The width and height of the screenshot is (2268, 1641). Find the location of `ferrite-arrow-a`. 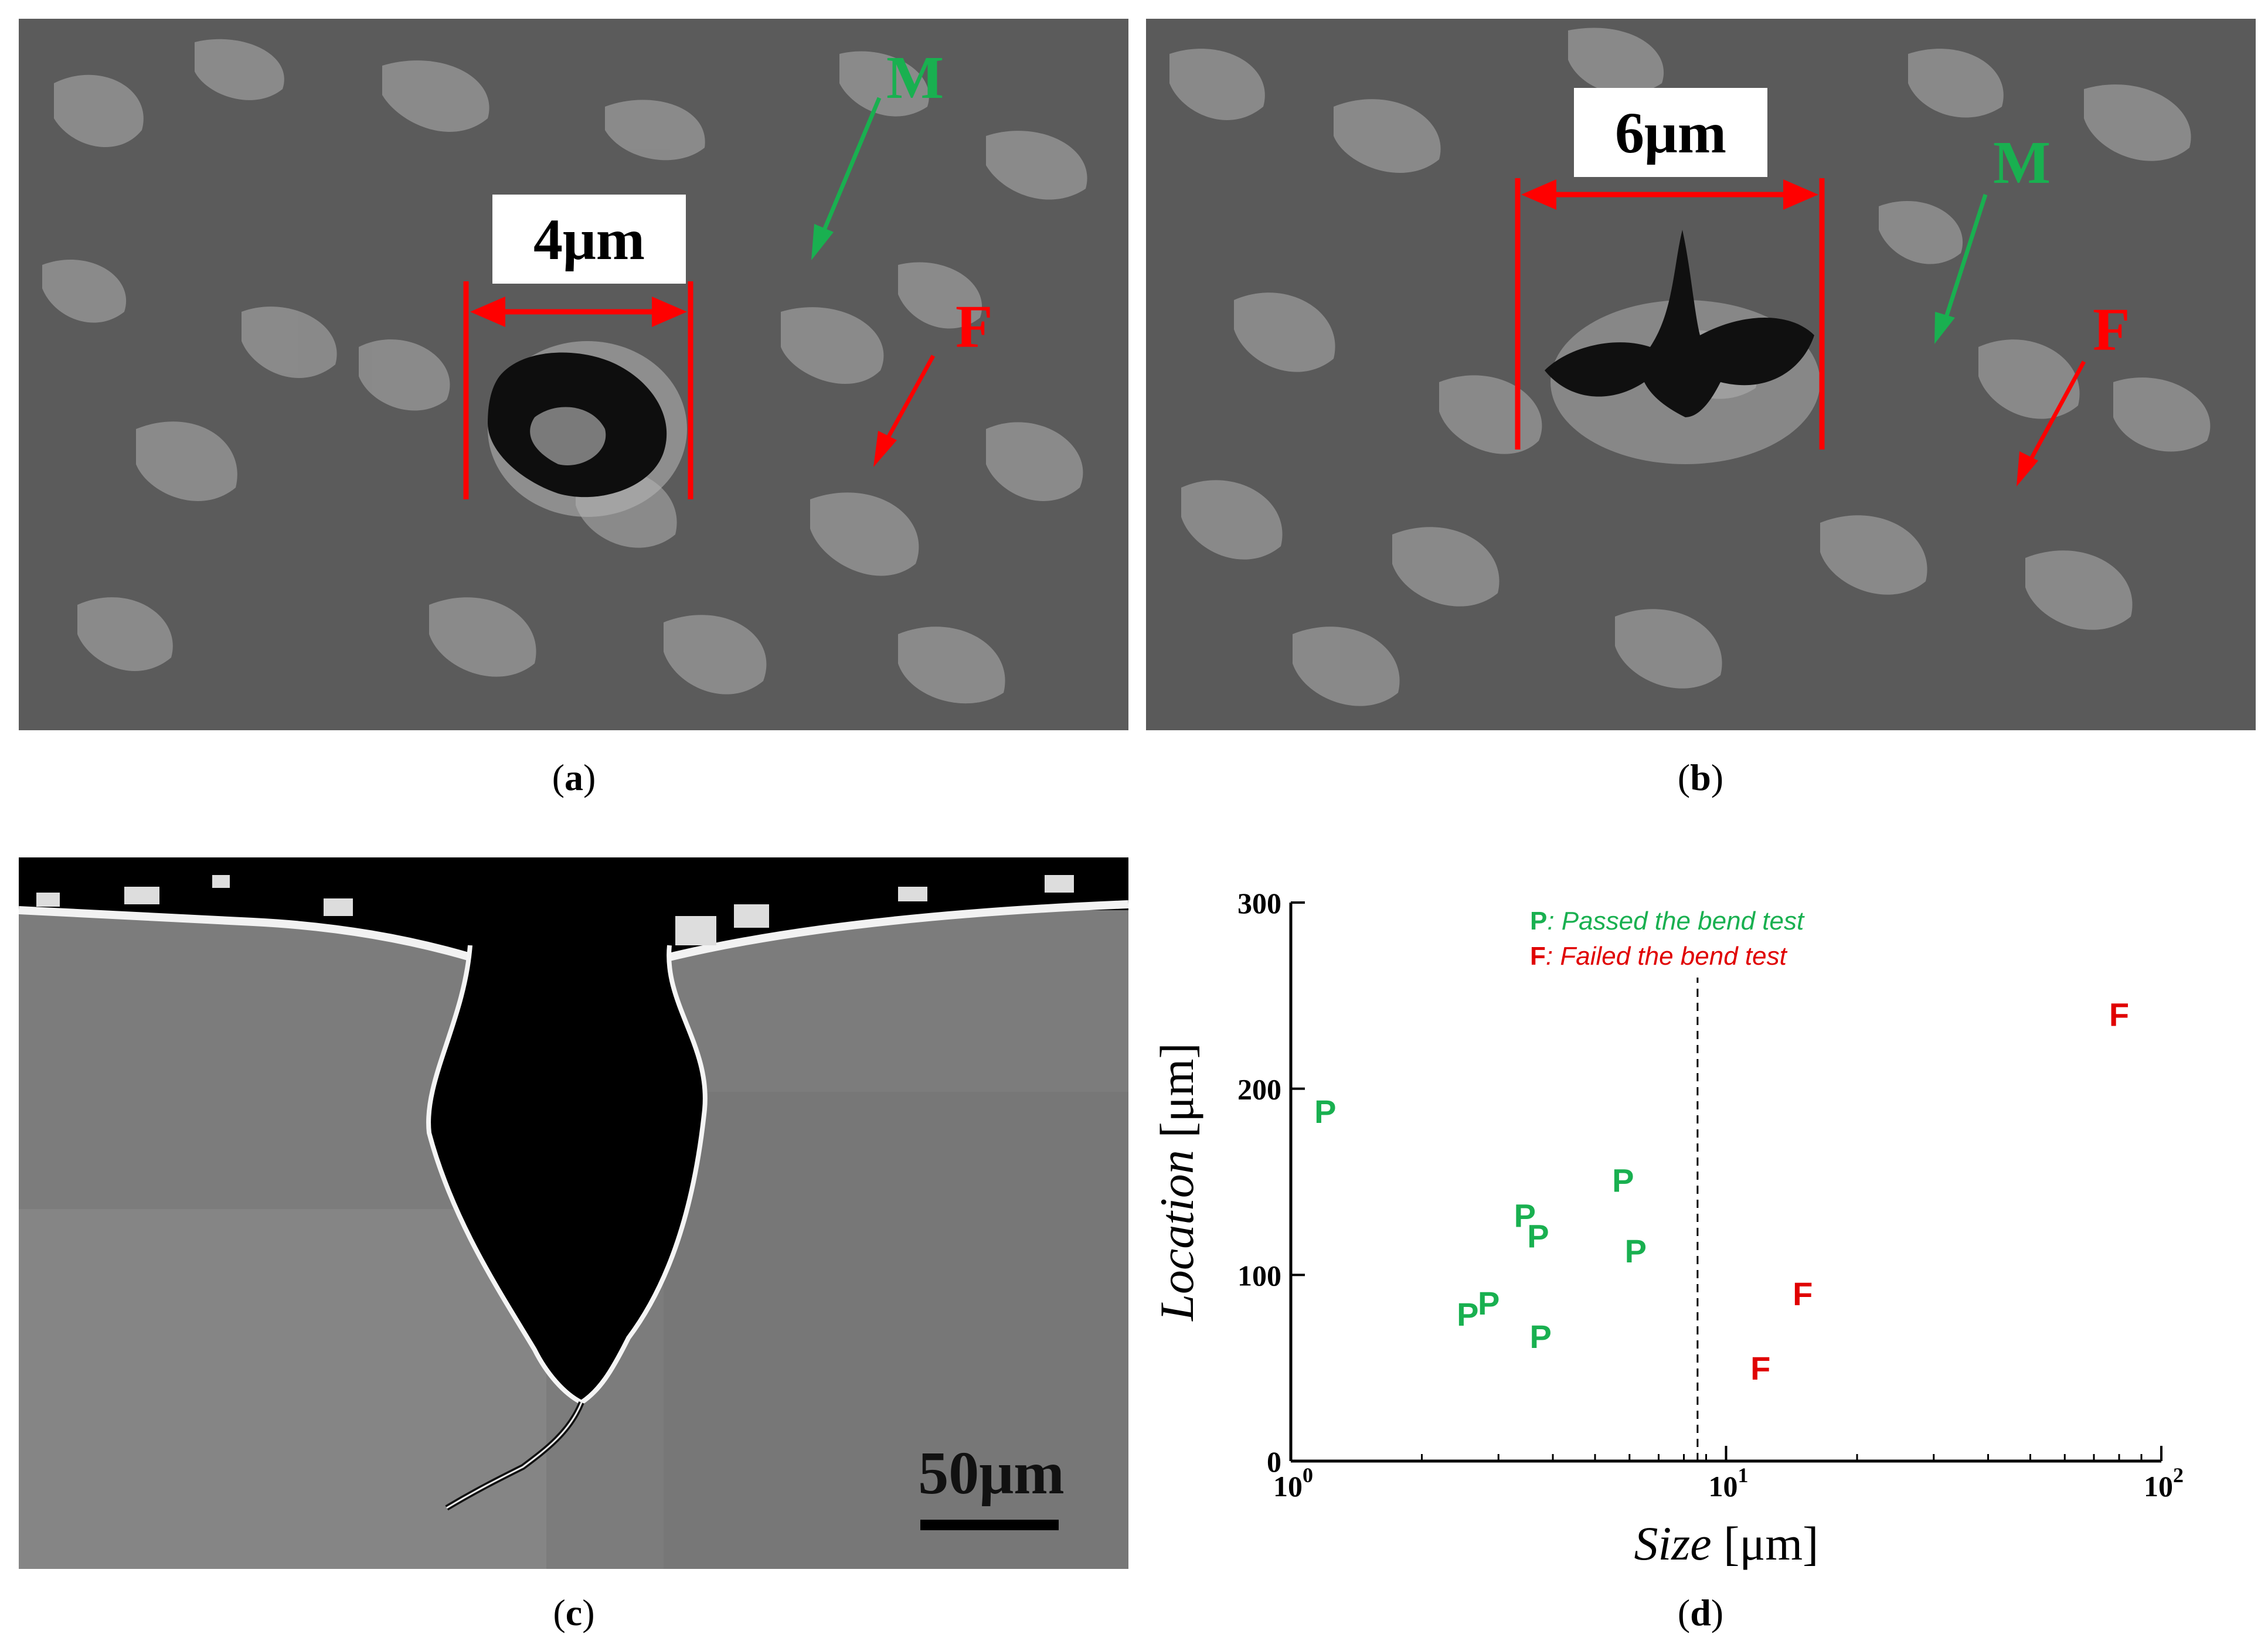

ferrite-arrow-a is located at coordinates (905, 411).